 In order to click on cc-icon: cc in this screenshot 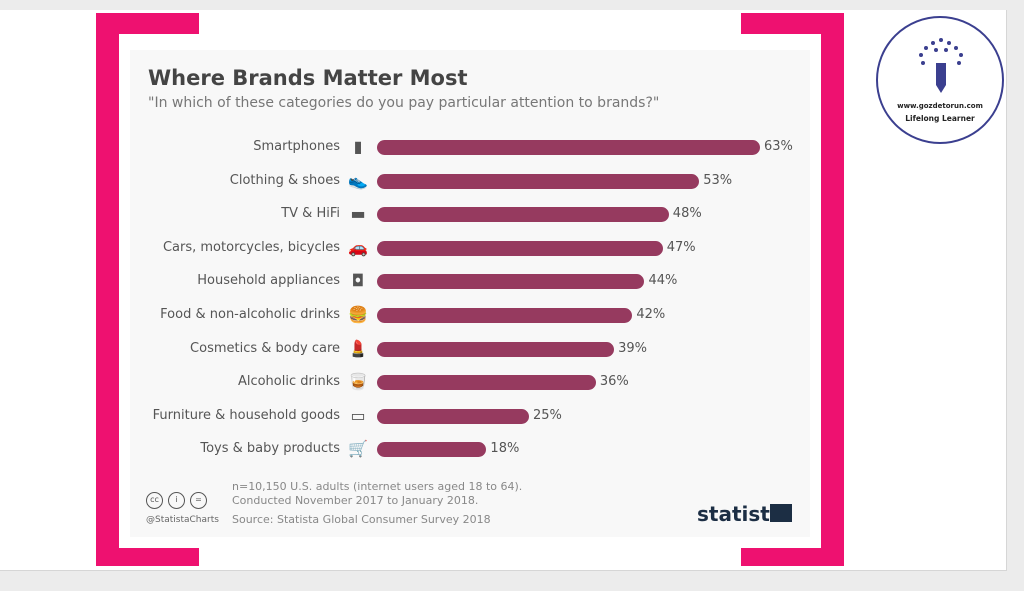, I will do `click(154, 500)`.